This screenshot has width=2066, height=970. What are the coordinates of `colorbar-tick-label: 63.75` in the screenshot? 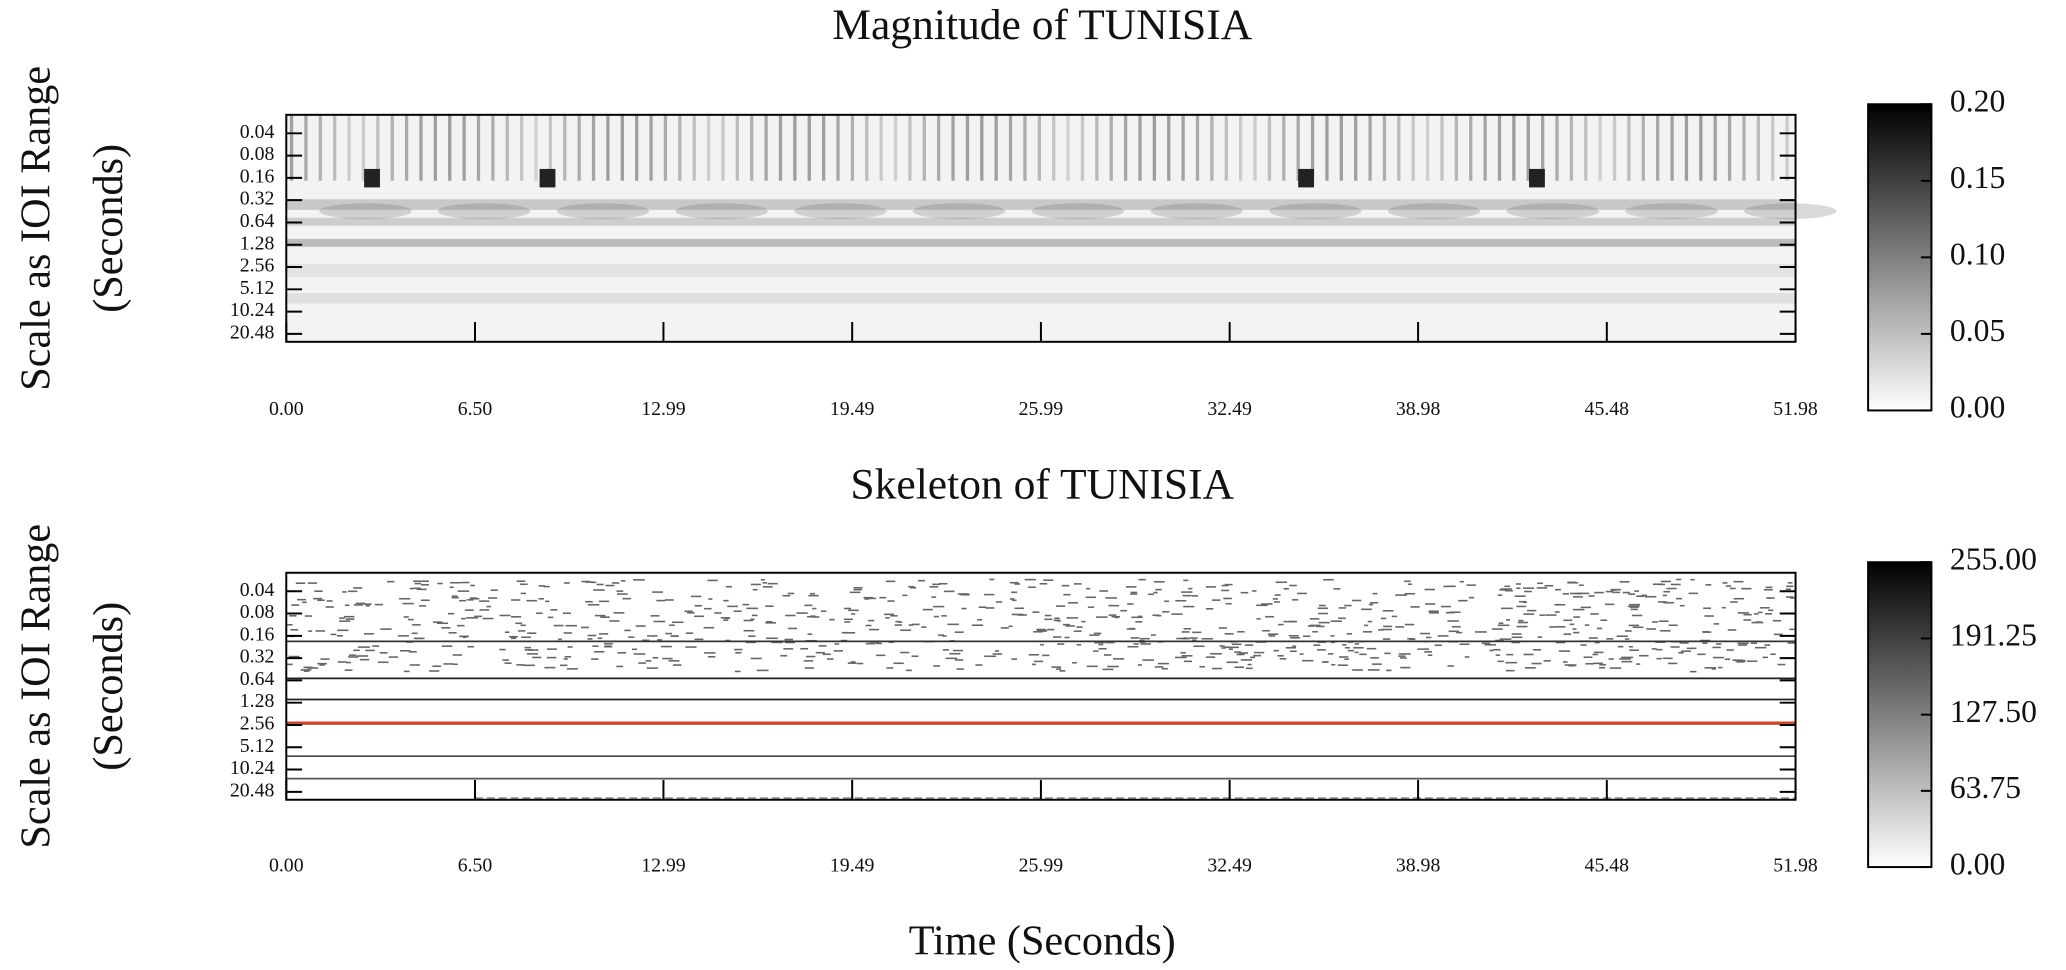 It's located at (1985, 787).